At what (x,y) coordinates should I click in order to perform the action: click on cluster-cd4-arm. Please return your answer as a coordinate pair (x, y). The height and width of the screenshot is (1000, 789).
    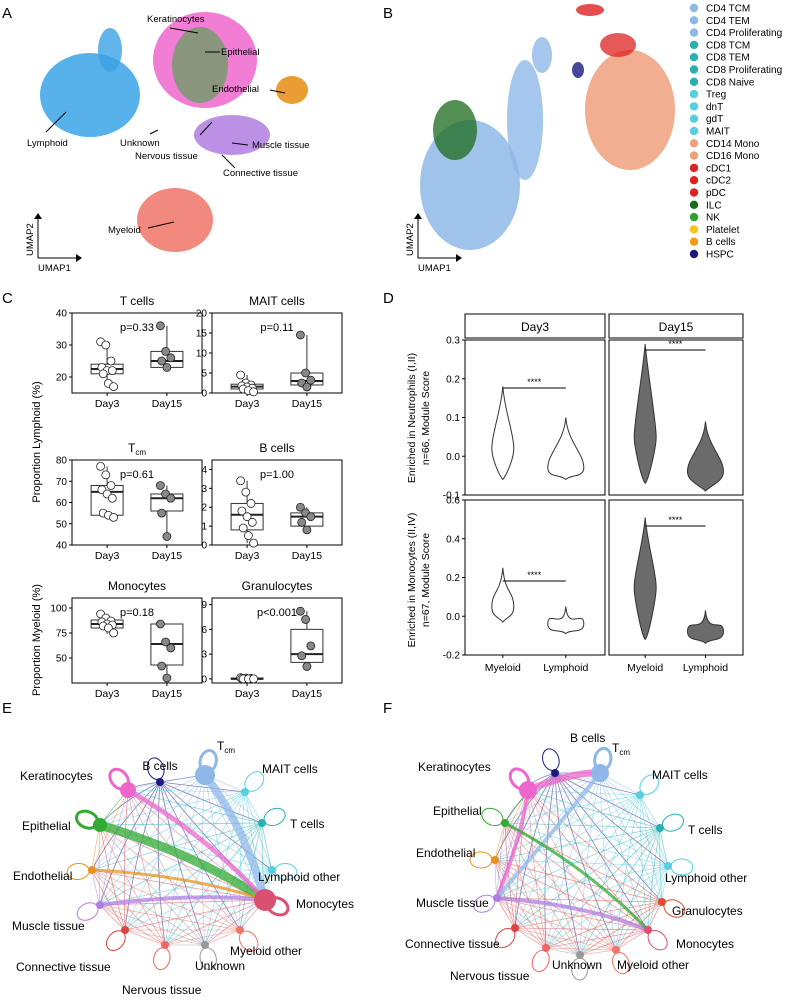
    Looking at the image, I should click on (525, 120).